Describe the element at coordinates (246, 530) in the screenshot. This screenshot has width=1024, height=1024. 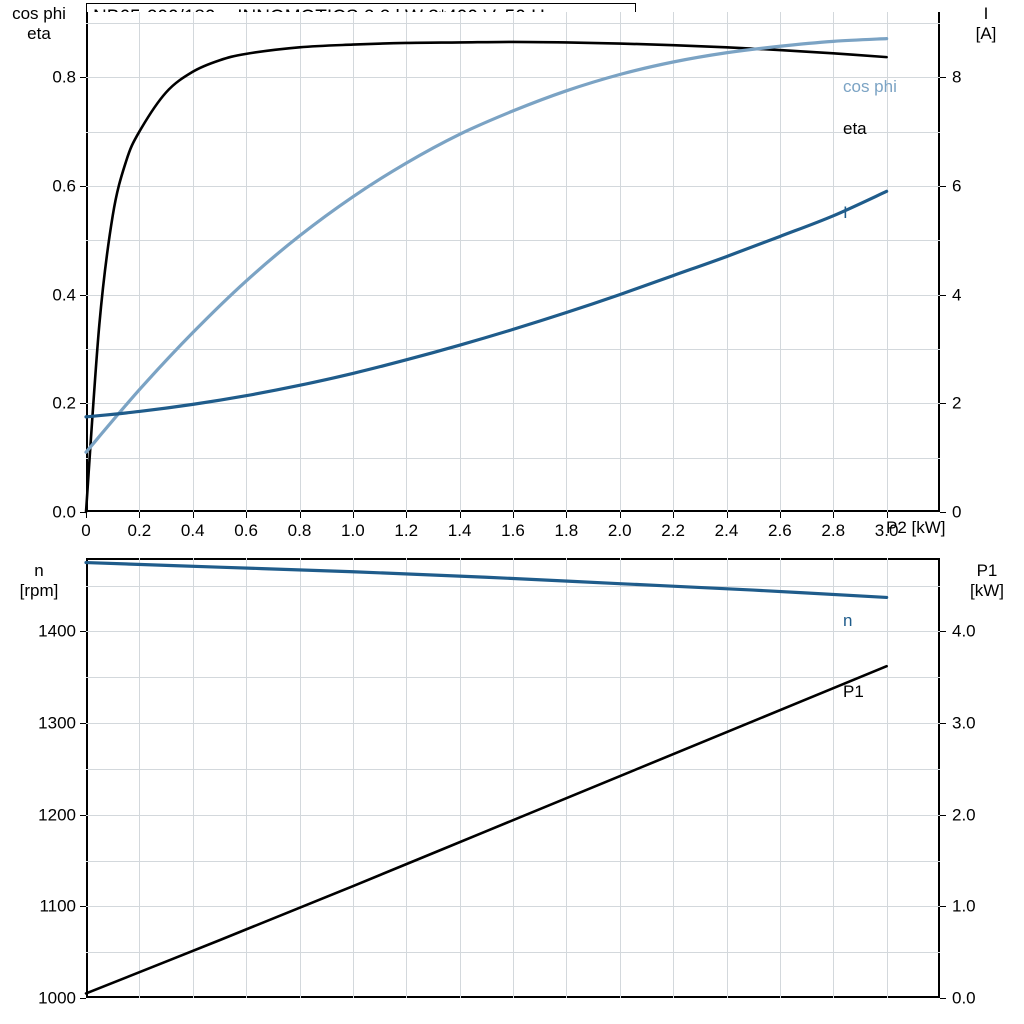
I see `axis-tick-label-x: 0.6` at that location.